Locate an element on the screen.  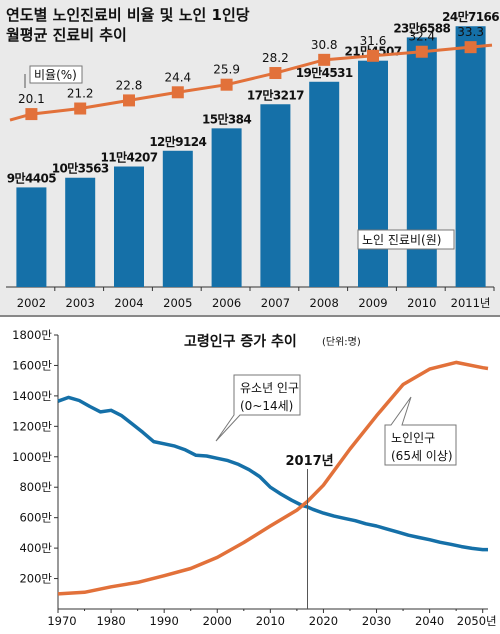
rate-value-label: 33.3 is located at coordinates (470, 32).